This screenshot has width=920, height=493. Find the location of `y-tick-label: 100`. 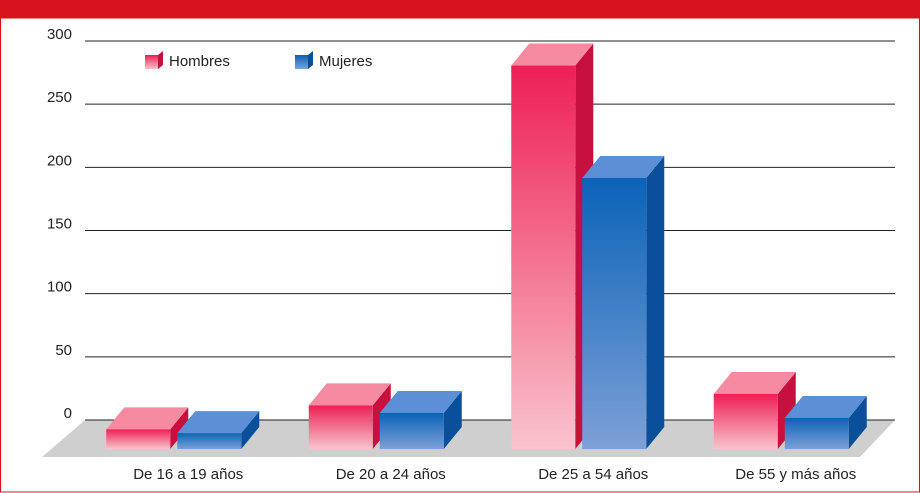

y-tick-label: 100 is located at coordinates (59, 287).